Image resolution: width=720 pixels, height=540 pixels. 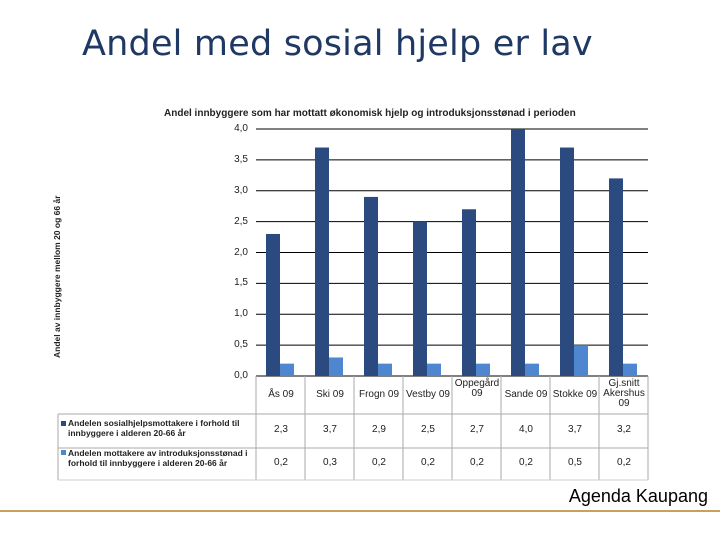 I want to click on data-table-cell: 0,5, so click(x=575, y=462).